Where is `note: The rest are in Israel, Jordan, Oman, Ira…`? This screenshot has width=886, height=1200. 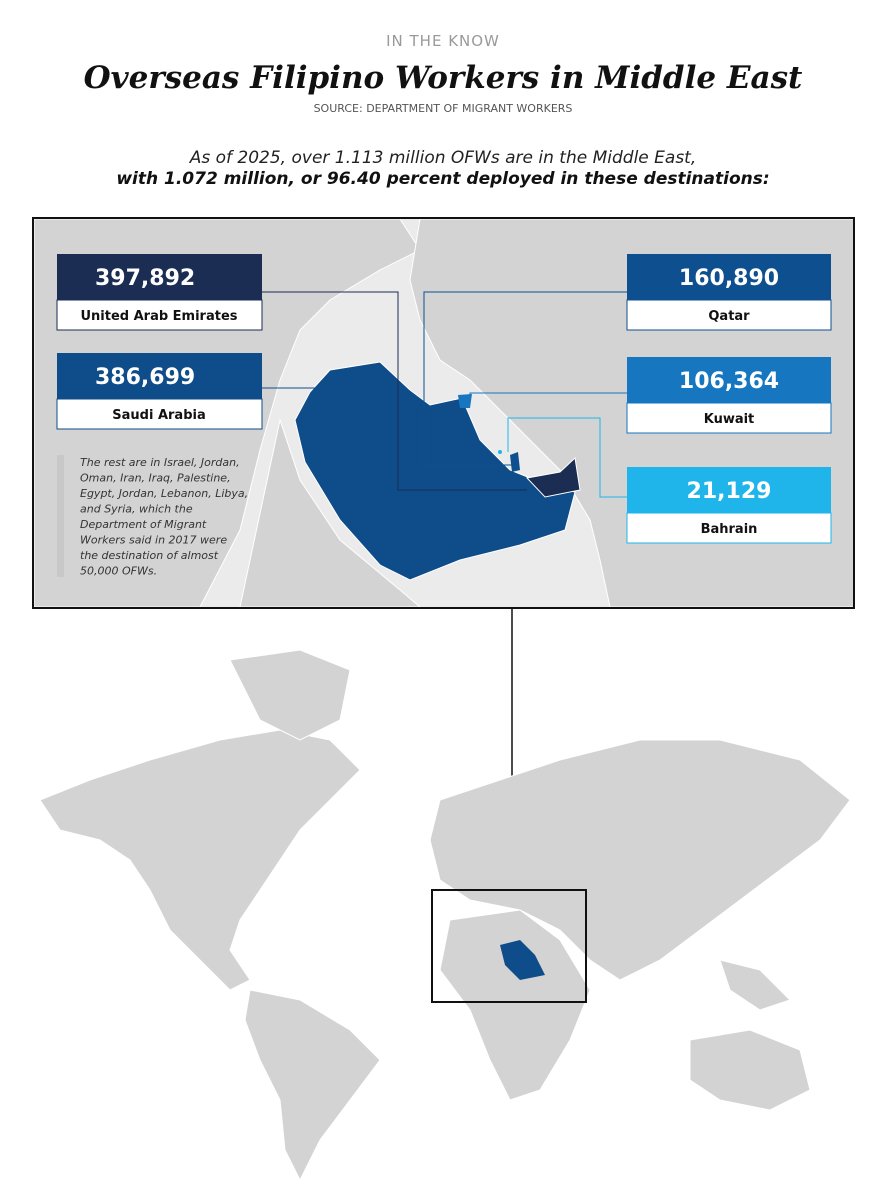 note: The rest are in Israel, Jordan, Oman, Ira… is located at coordinates (164, 517).